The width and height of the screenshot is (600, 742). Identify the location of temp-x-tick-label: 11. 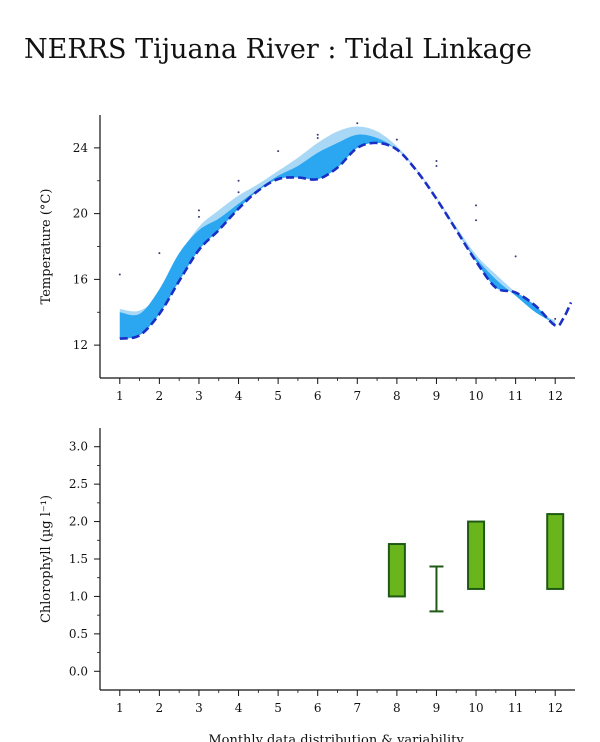
(515, 396).